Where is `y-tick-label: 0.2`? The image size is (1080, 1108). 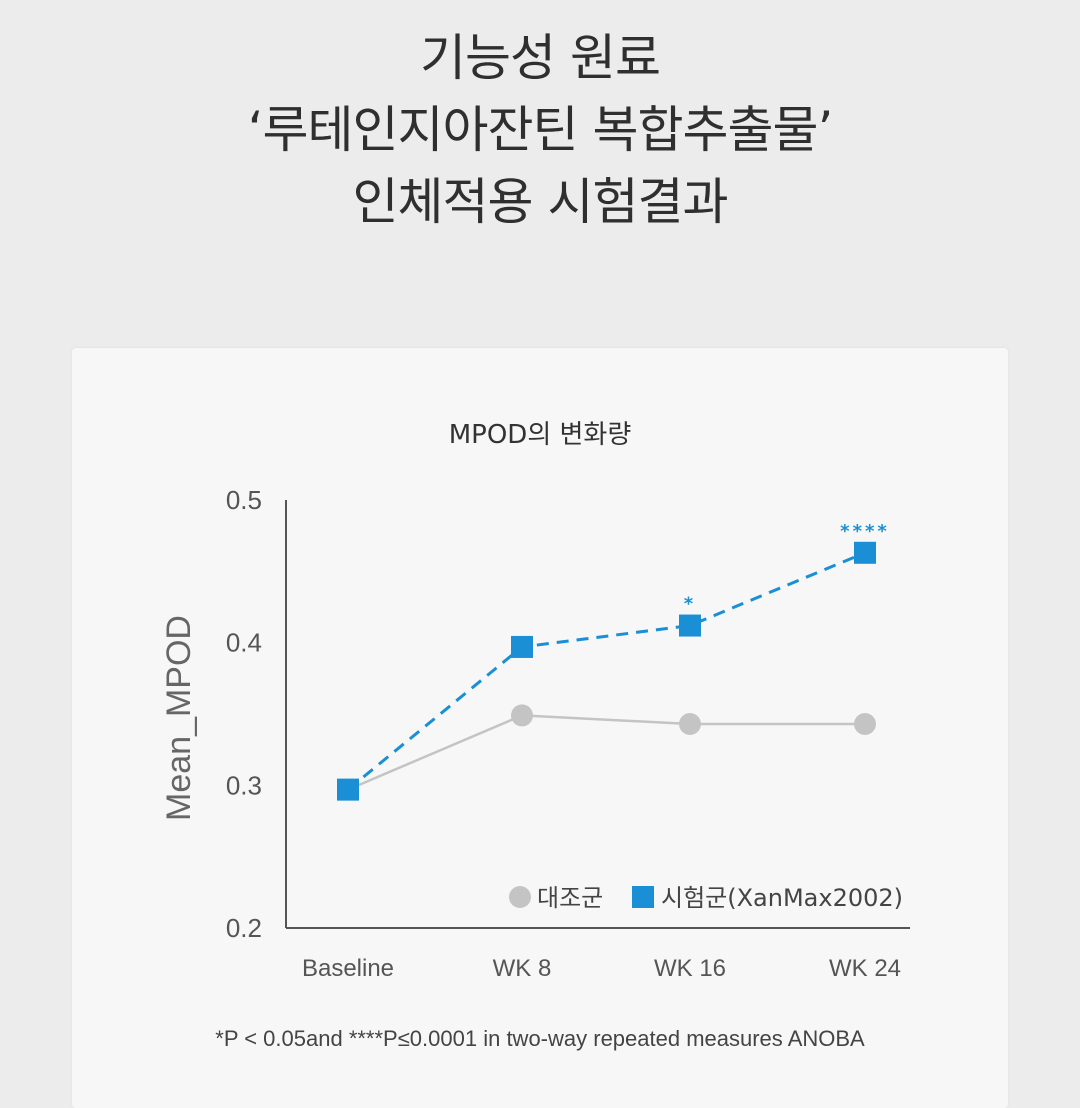
y-tick-label: 0.2 is located at coordinates (244, 928).